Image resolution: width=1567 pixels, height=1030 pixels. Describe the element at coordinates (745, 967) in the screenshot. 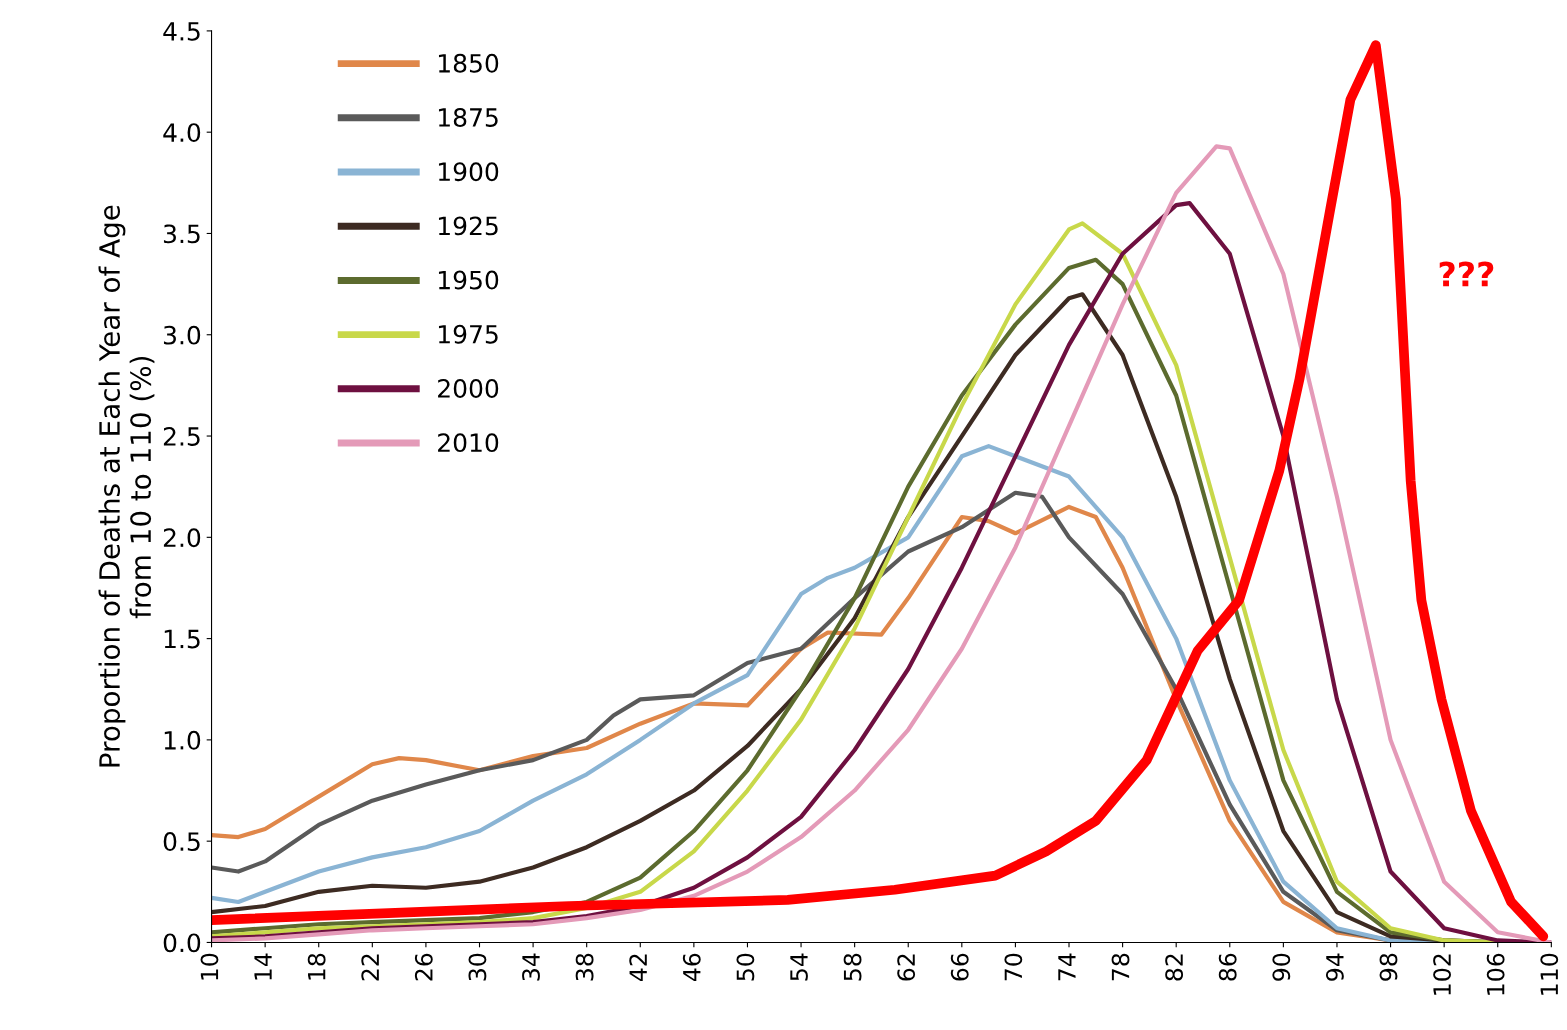

I see `x-tick-label: 50` at that location.